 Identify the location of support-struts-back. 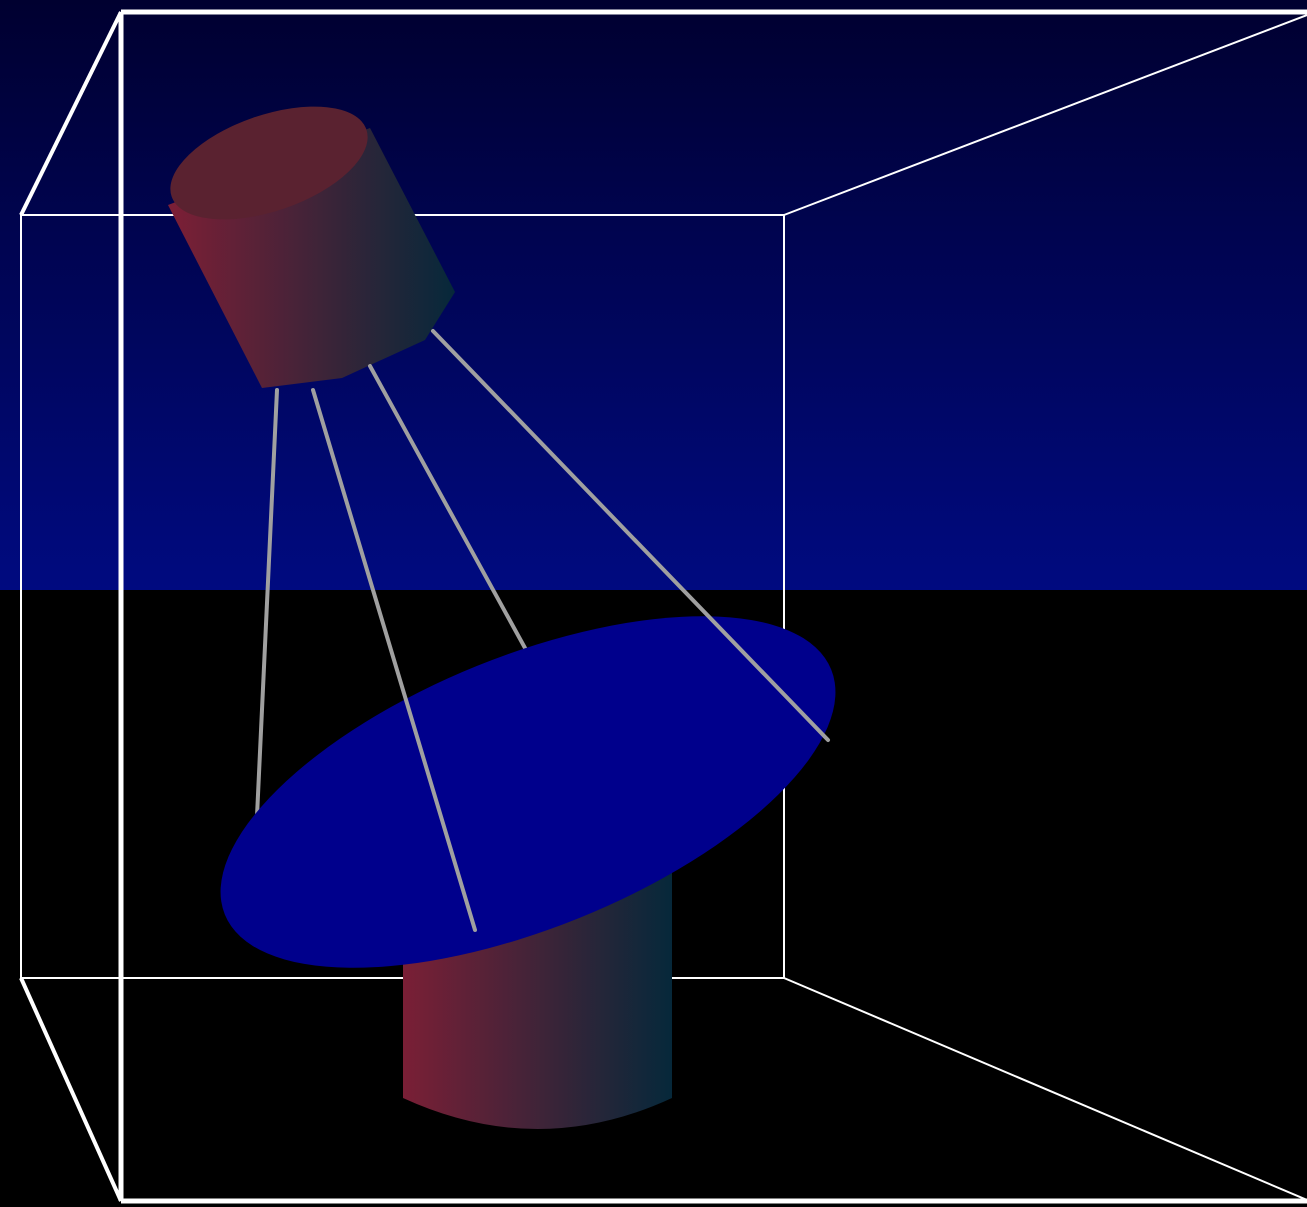
(396, 591).